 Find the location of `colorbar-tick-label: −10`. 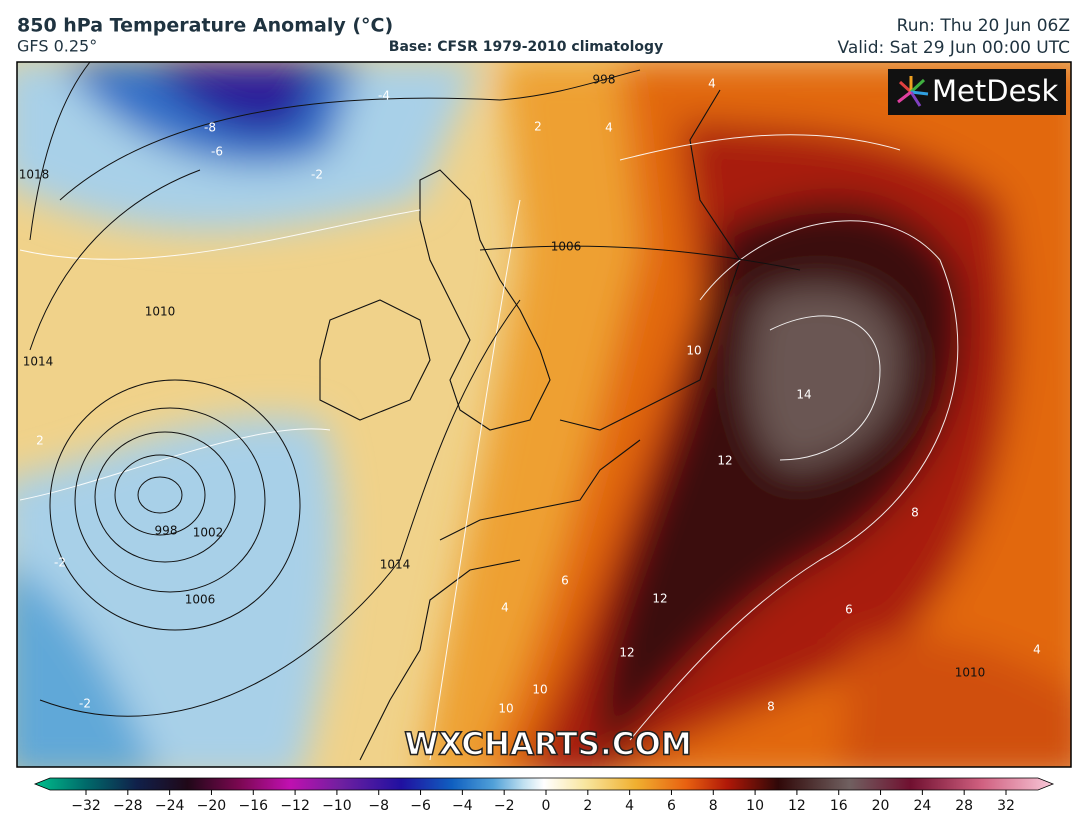

colorbar-tick-label: −10 is located at coordinates (337, 806).